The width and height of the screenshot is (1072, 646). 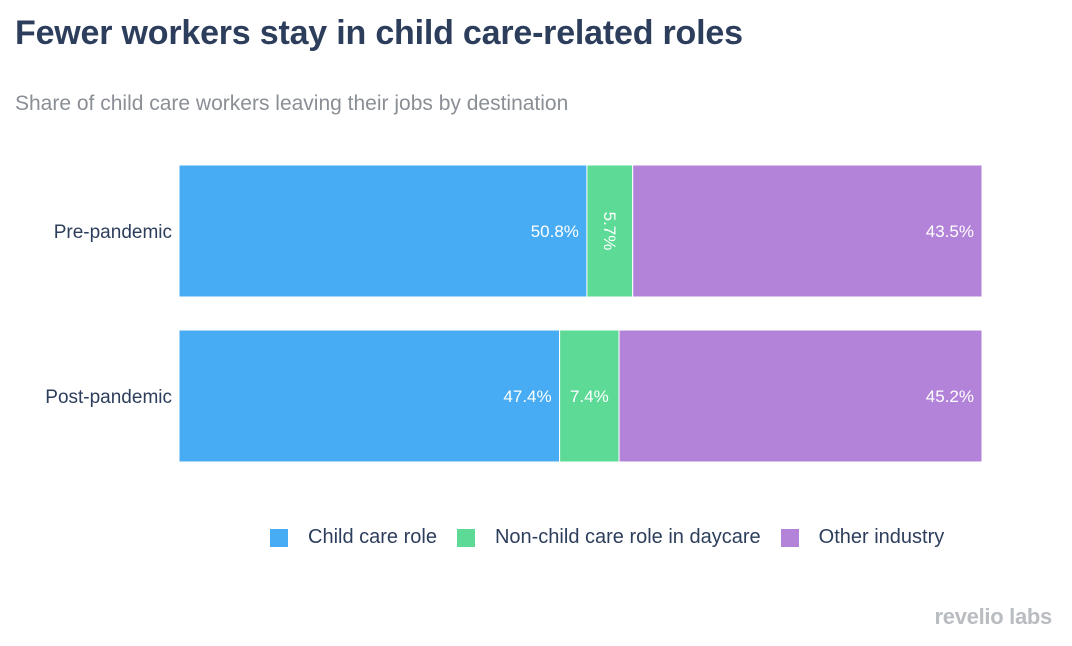 I want to click on data-label-pre-pandemic-child-care-role: 50.8%, so click(x=555, y=231).